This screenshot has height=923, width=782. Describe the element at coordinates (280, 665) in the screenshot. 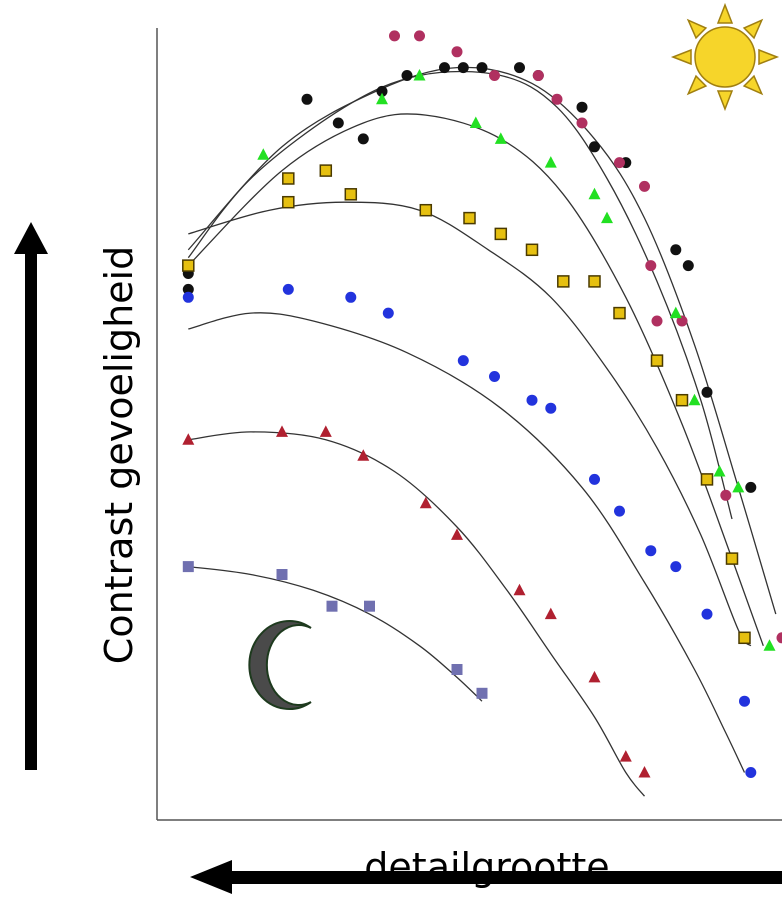

I see `moon-icon` at that location.